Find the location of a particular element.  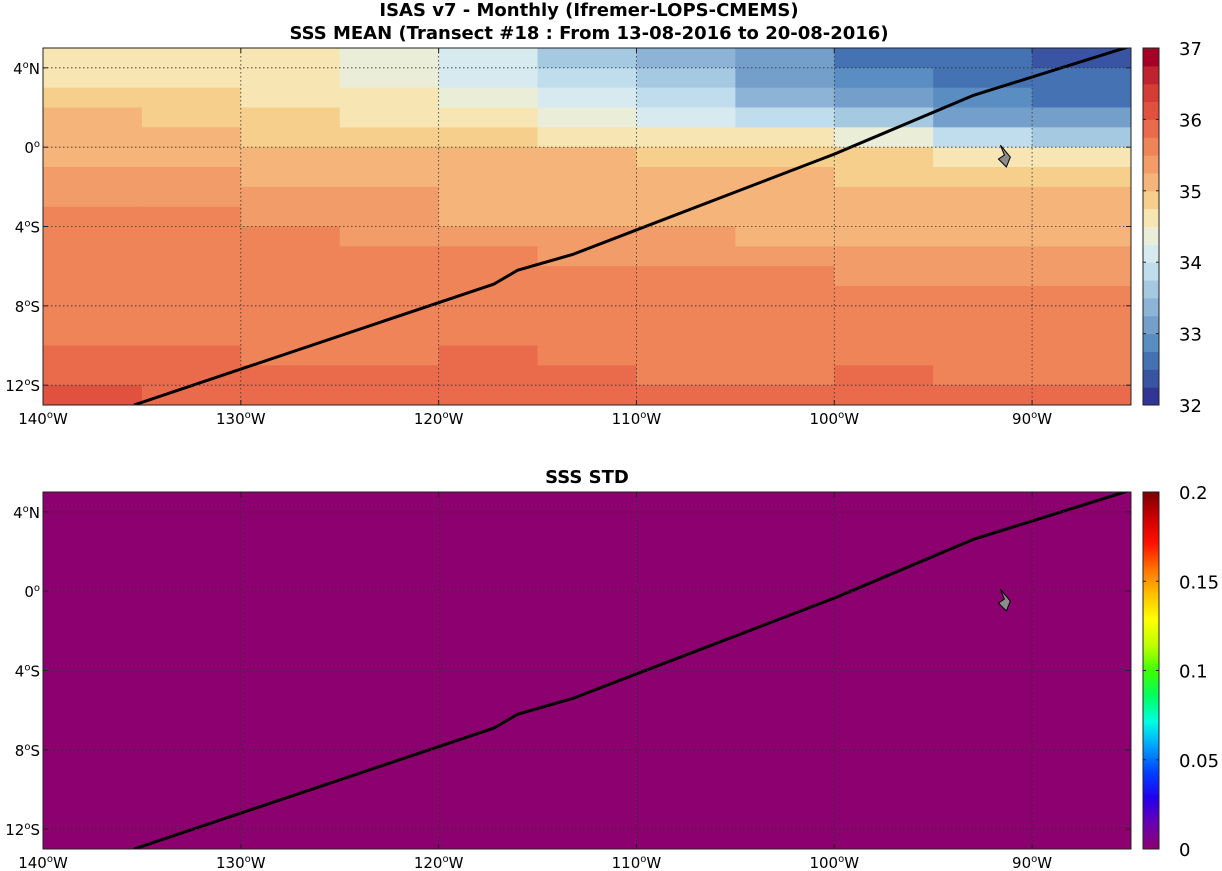

y-tick-label: 12oS is located at coordinates (22, 830).